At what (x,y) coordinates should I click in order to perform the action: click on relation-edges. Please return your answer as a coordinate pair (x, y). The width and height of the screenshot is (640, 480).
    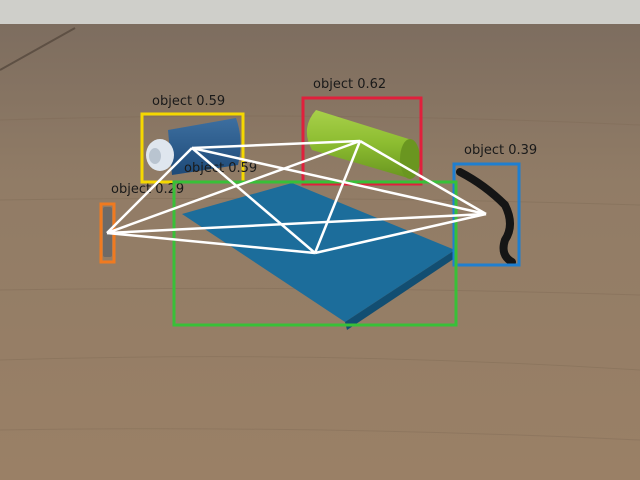
    Looking at the image, I should click on (296, 197).